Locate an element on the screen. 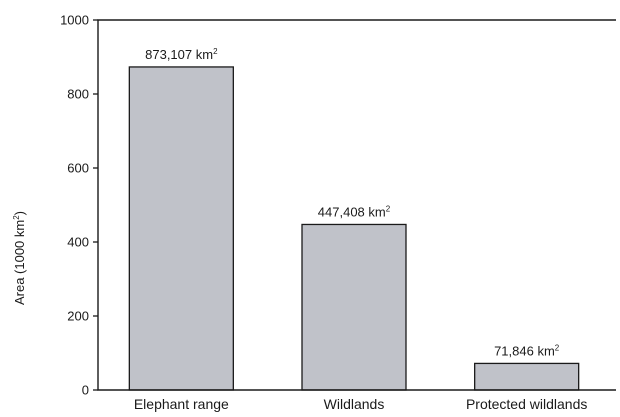  y-axis-ticks: 0 200 400 600 800 1000 is located at coordinates (79, 205).